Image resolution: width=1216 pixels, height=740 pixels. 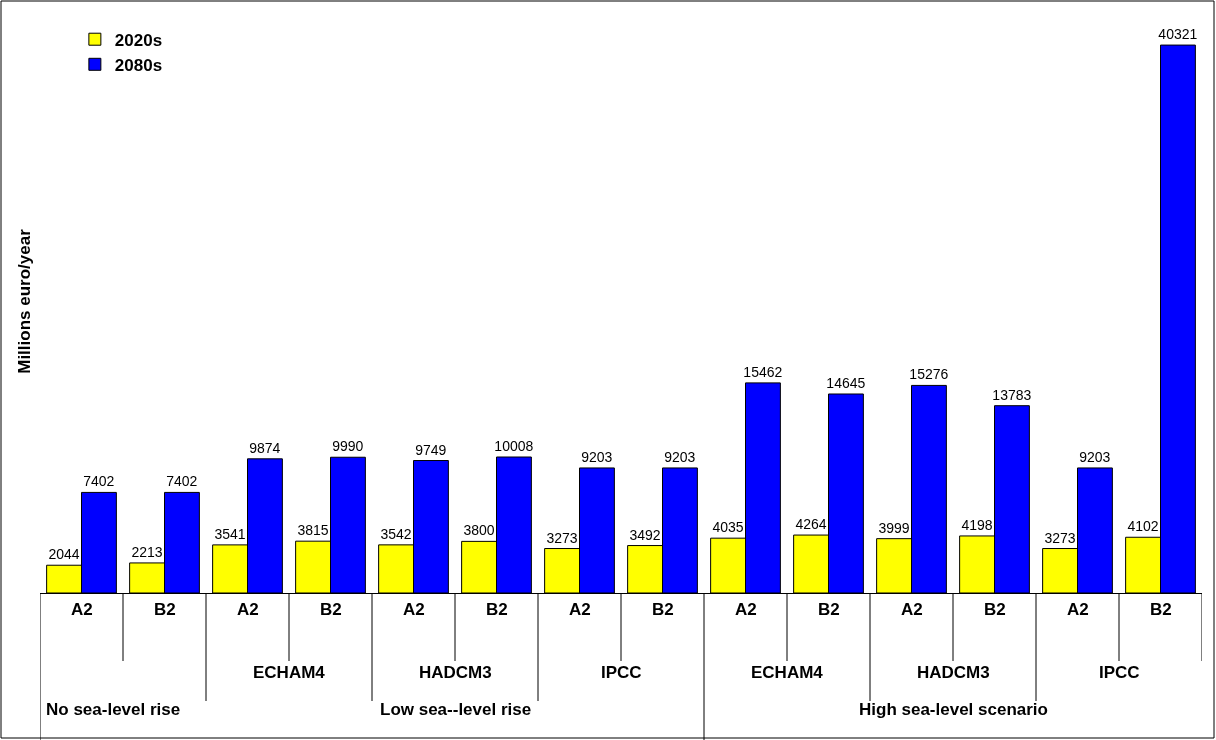 What do you see at coordinates (929, 374) in the screenshot?
I see `data-label: 15276` at bounding box center [929, 374].